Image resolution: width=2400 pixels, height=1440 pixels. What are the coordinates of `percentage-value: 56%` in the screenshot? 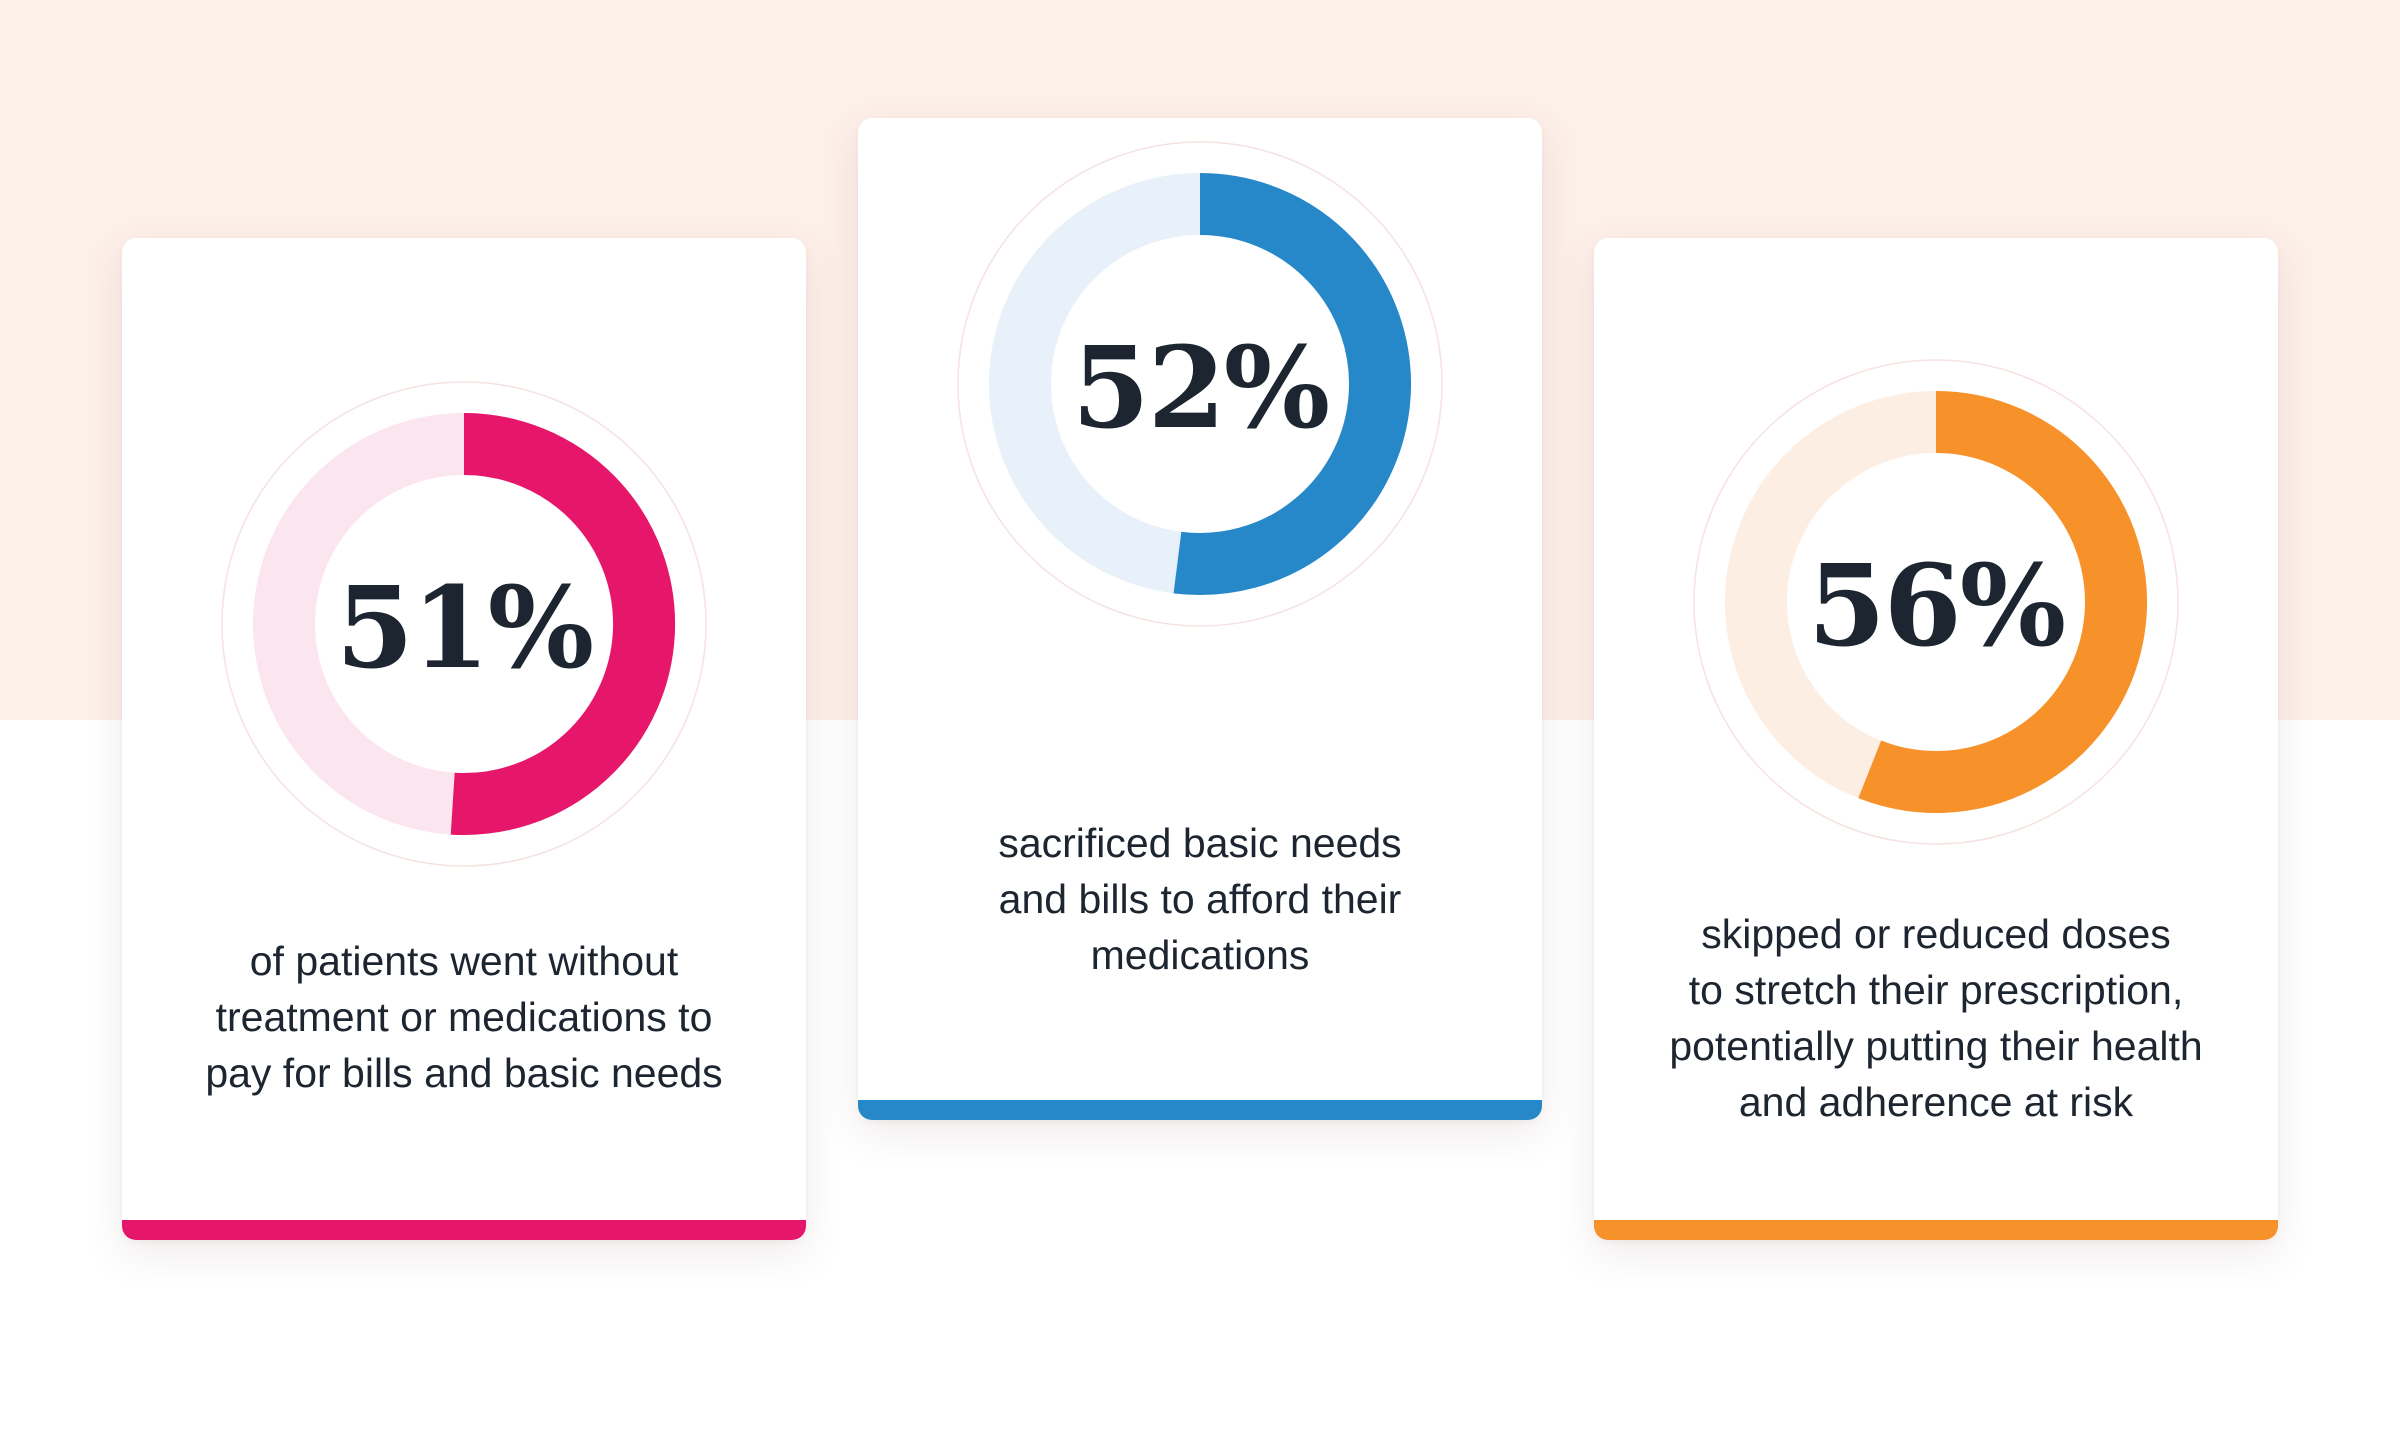 It's located at (1936, 606).